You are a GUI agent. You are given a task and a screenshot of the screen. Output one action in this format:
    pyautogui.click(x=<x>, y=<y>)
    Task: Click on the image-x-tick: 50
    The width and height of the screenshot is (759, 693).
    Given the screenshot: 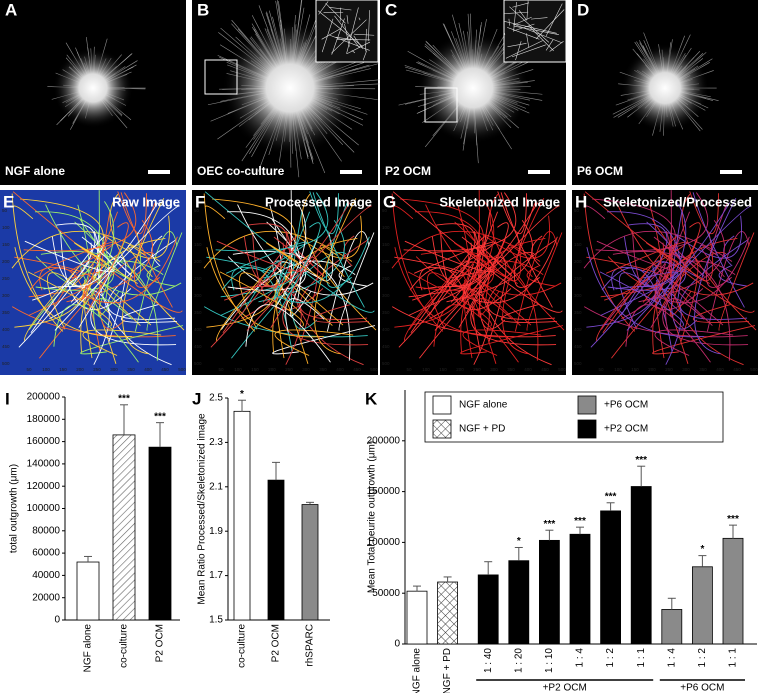 What is the action you would take?
    pyautogui.click(x=221, y=369)
    